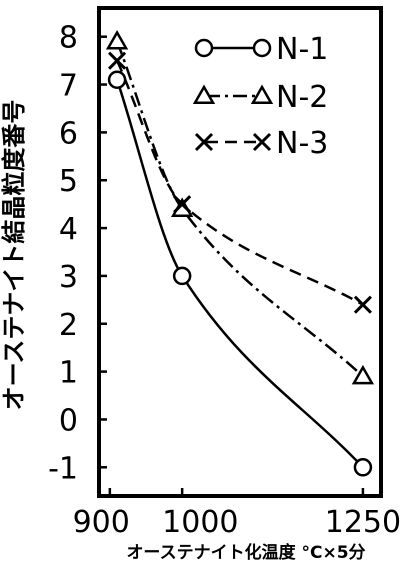 Image resolution: width=405 pixels, height=571 pixels. Describe the element at coordinates (68, 325) in the screenshot. I see `y-tick-label: 2` at that location.